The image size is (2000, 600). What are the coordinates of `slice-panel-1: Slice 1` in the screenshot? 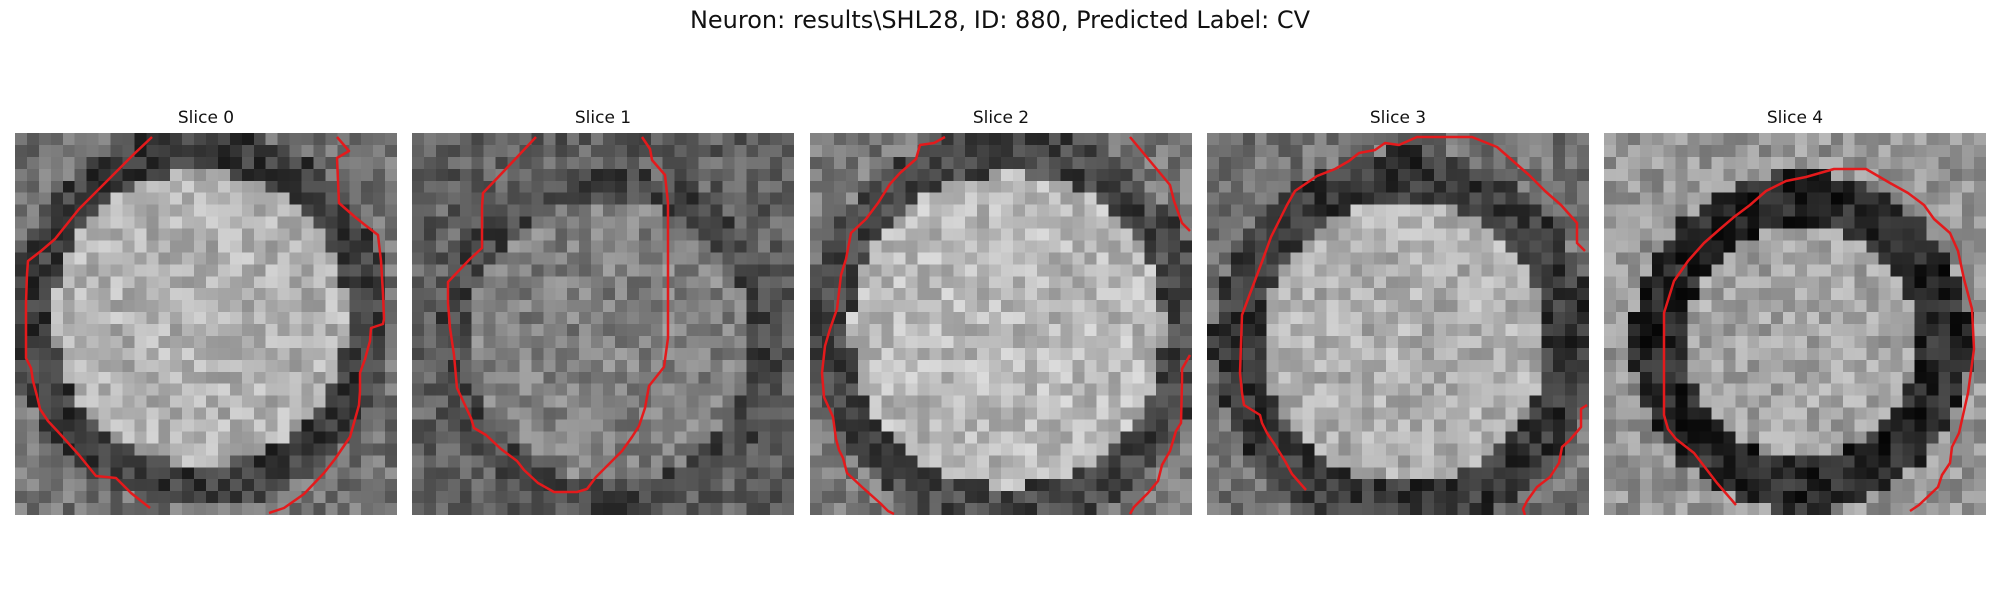 It's located at (603, 311).